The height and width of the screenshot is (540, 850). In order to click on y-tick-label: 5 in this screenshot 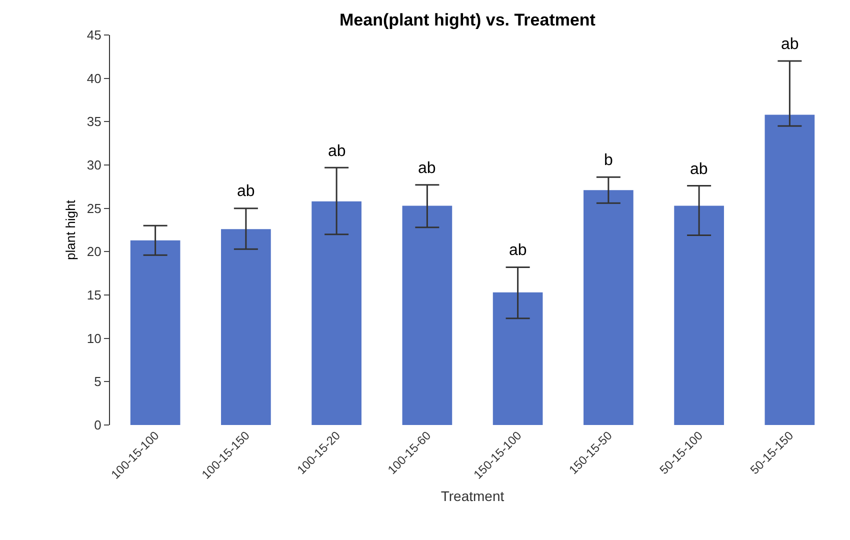, I will do `click(98, 382)`.